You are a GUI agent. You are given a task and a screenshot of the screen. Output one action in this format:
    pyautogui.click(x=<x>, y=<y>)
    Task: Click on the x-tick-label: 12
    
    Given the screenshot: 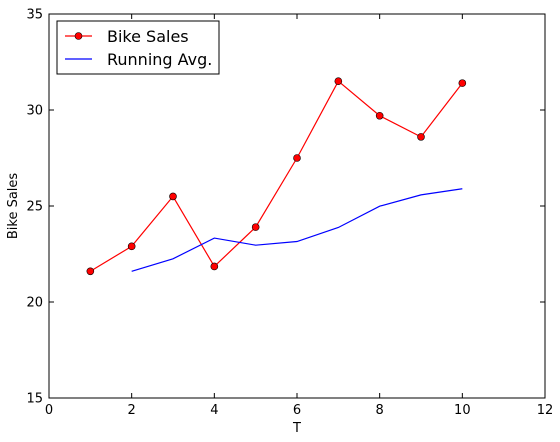 What is the action you would take?
    pyautogui.click(x=545, y=410)
    